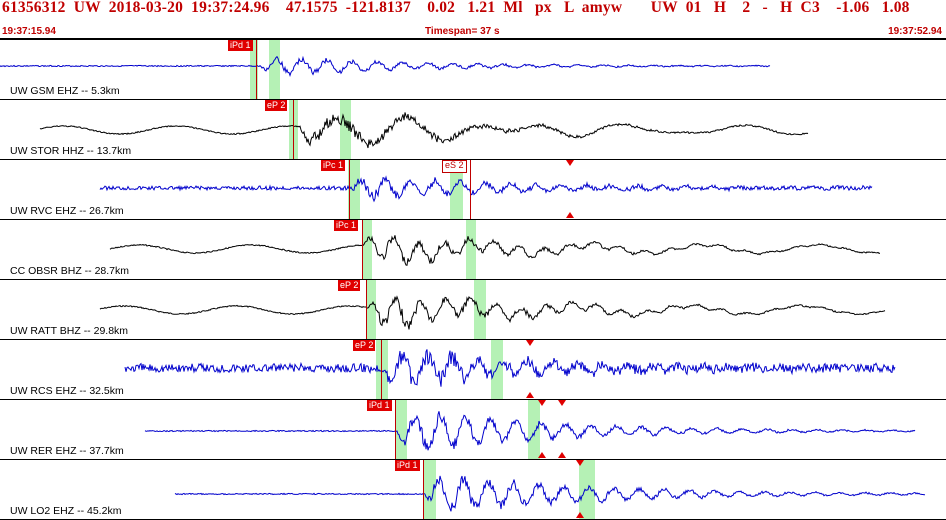 The width and height of the screenshot is (946, 520). What do you see at coordinates (67, 211) in the screenshot?
I see `station-label: UW RVC EHZ -- 26.7km` at bounding box center [67, 211].